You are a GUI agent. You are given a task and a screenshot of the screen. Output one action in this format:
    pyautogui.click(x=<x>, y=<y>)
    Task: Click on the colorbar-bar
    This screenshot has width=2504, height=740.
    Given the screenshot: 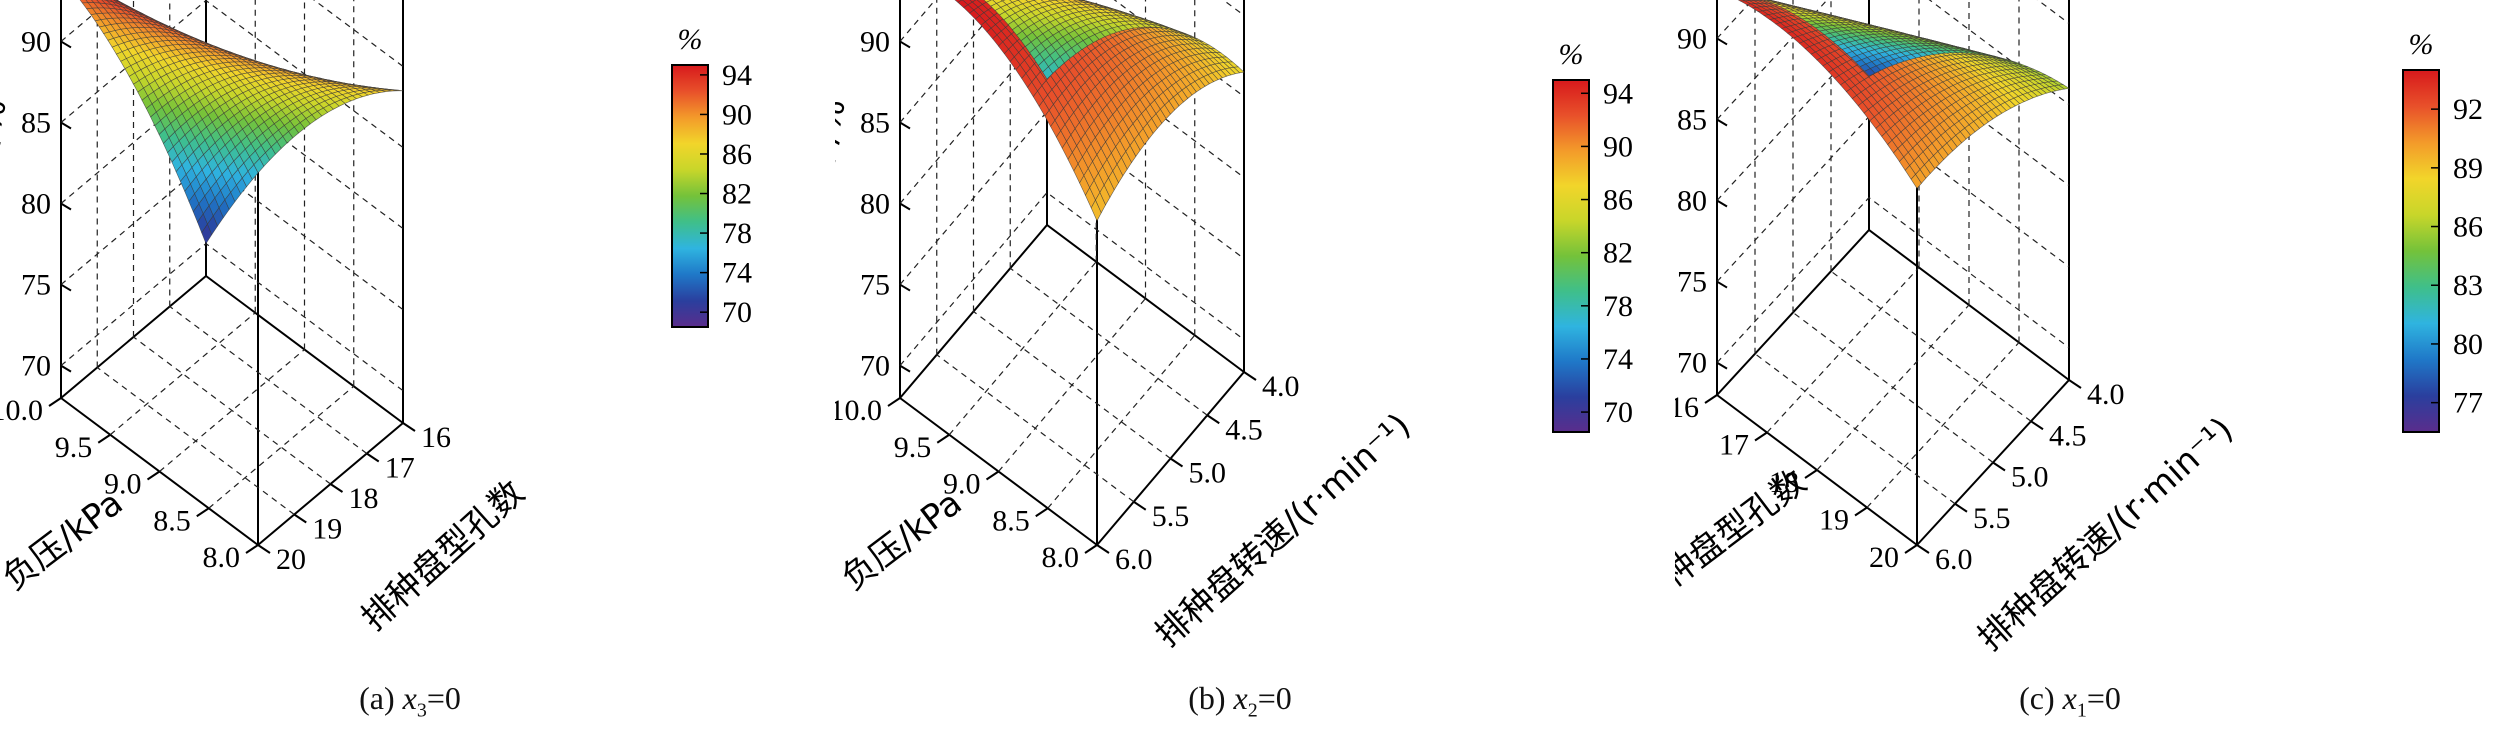 What is the action you would take?
    pyautogui.click(x=2421, y=251)
    